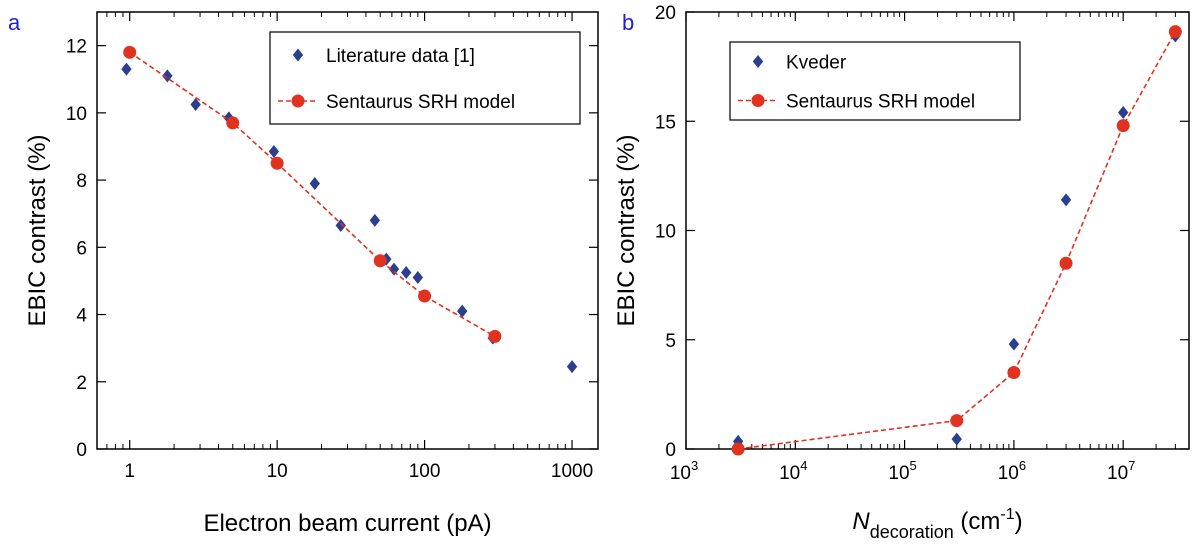 The image size is (1195, 545). What do you see at coordinates (81, 181) in the screenshot?
I see `y-tick-label: 8` at bounding box center [81, 181].